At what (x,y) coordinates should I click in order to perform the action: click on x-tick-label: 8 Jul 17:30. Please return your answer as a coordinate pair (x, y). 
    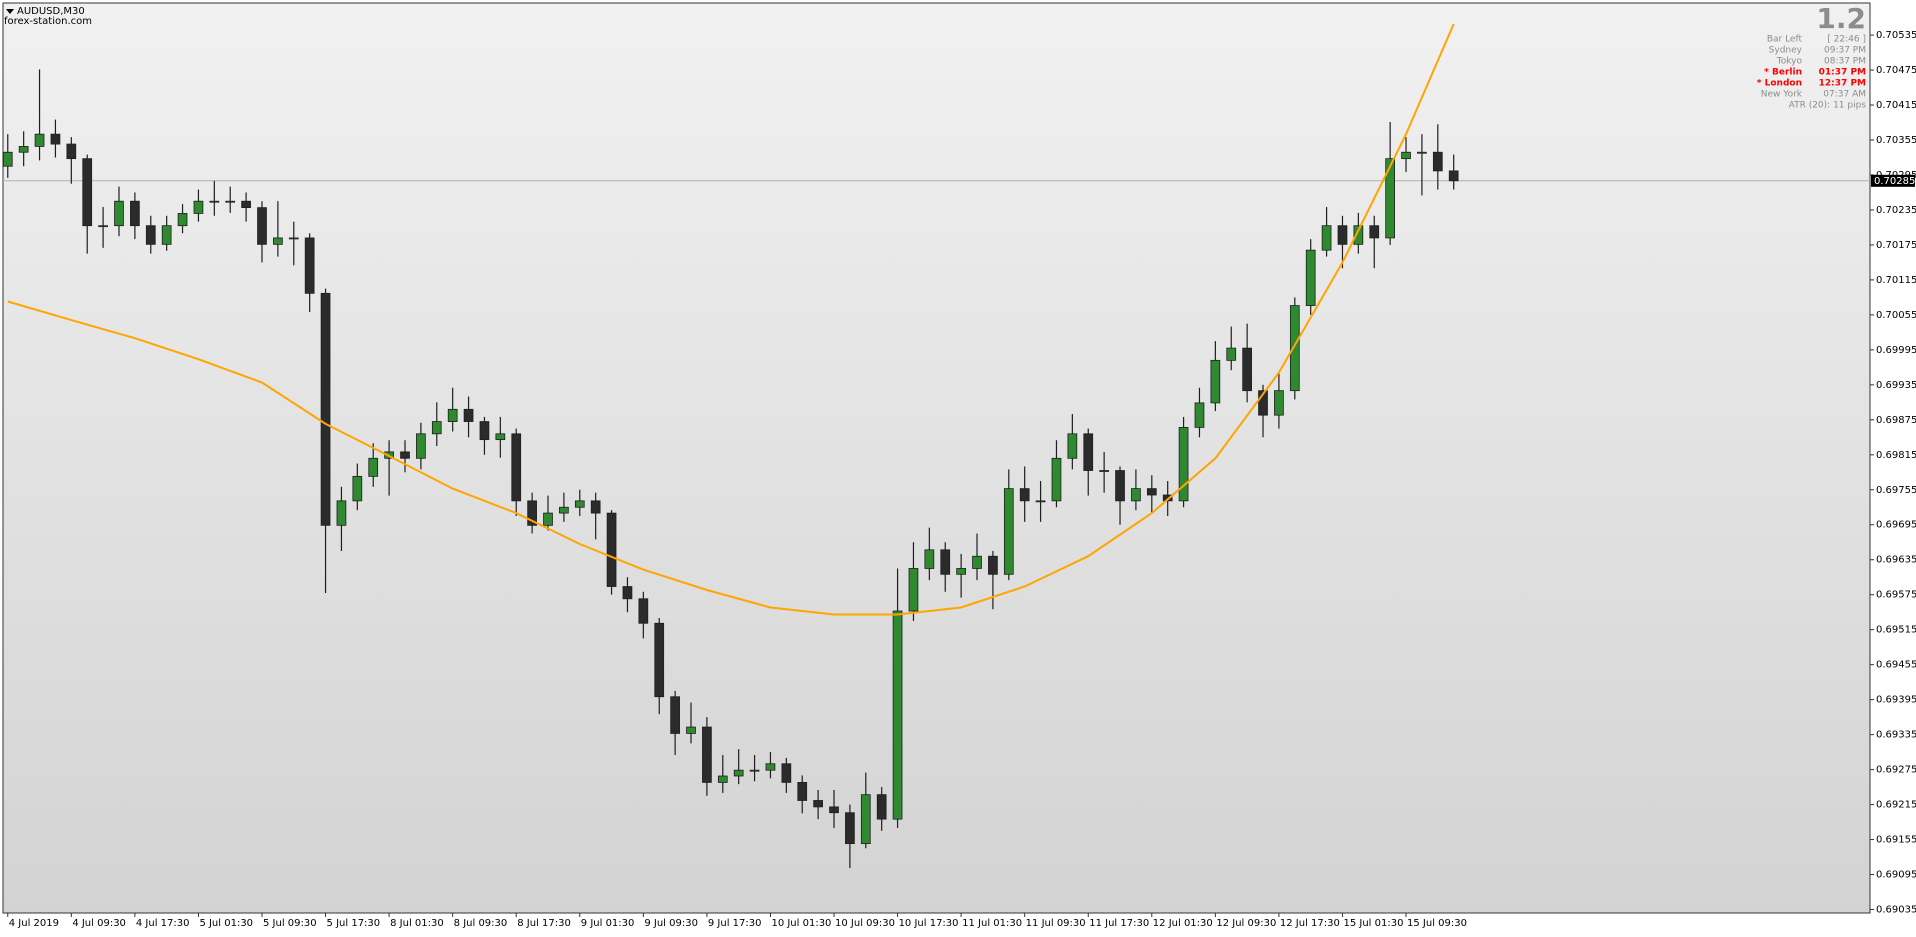
    Looking at the image, I should click on (544, 923).